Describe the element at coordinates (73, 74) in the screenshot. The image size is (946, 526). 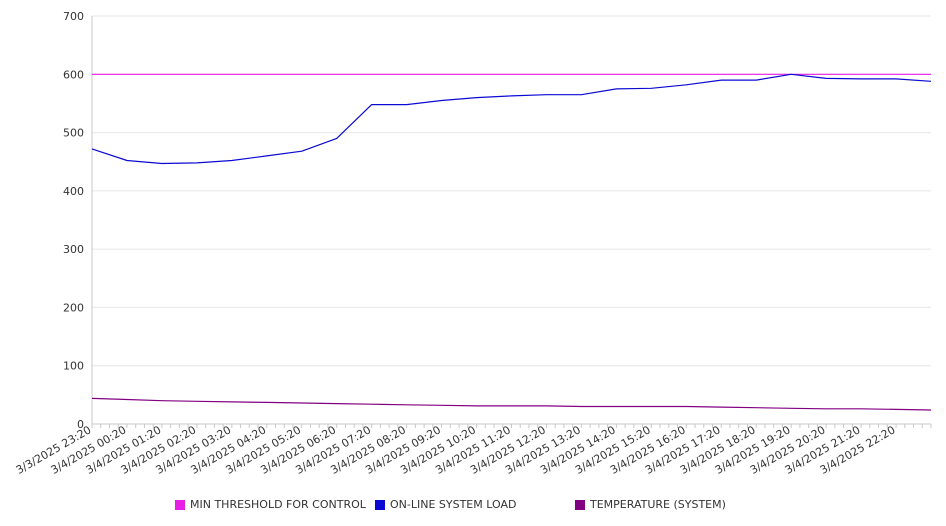
I see `y-tick-label: 600` at that location.